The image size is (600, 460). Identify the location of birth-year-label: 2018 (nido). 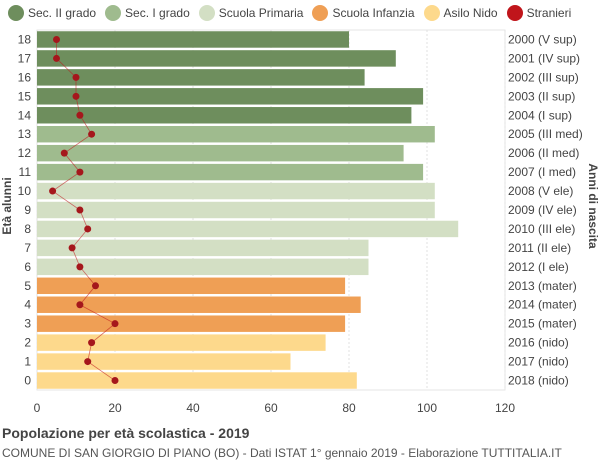
(538, 381).